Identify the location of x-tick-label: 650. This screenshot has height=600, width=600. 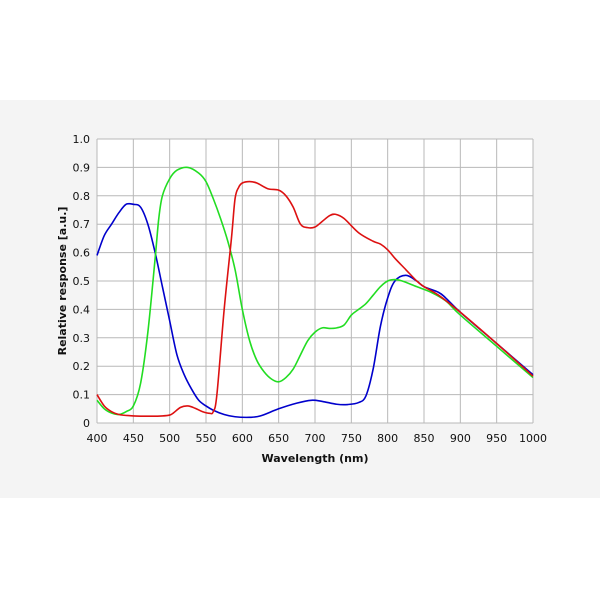
(278, 438).